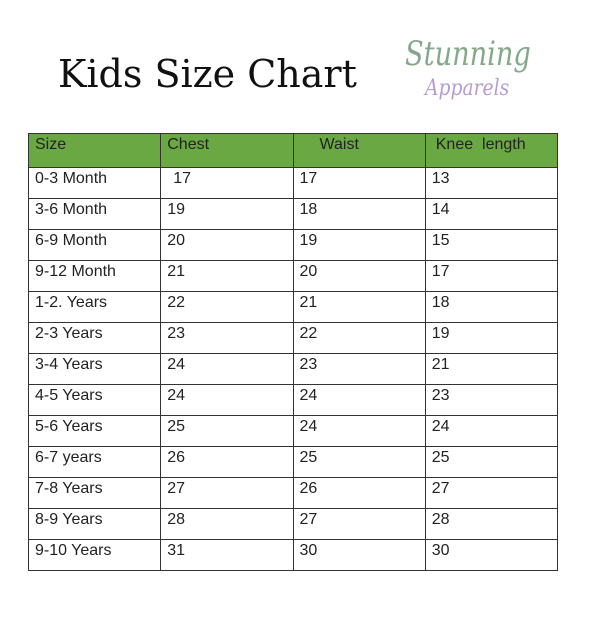  I want to click on page-title: Kids Size Chart, so click(207, 74).